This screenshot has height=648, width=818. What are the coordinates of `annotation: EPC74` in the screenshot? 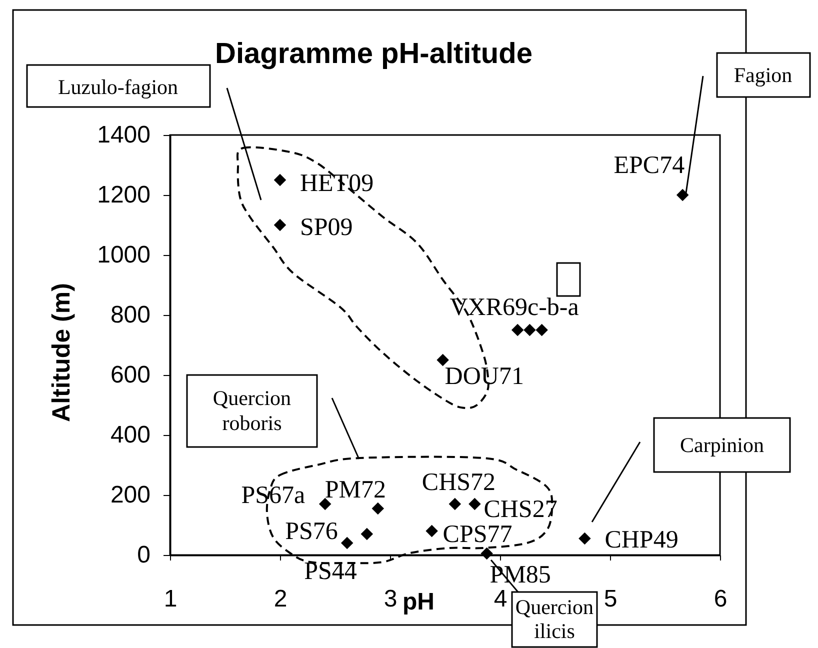 It's located at (650, 165).